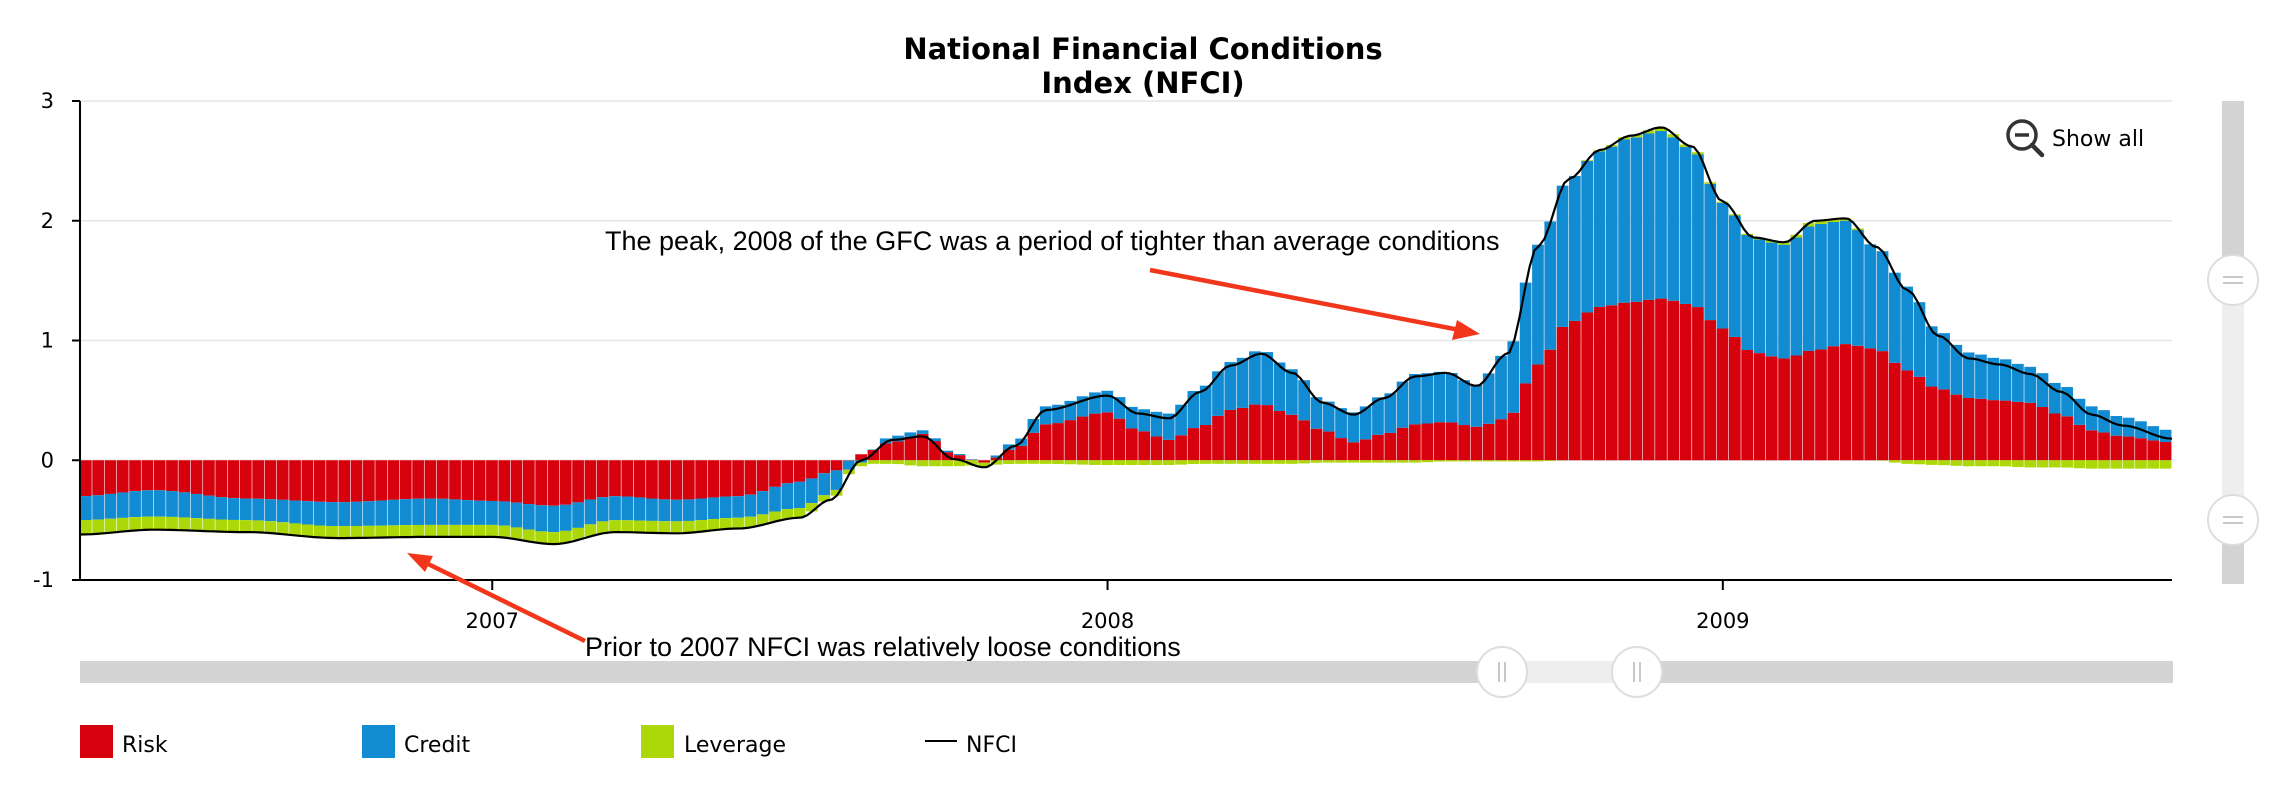 This screenshot has height=800, width=2280. Describe the element at coordinates (1569, 672) in the screenshot. I see `h-scrollbar-selection` at that location.